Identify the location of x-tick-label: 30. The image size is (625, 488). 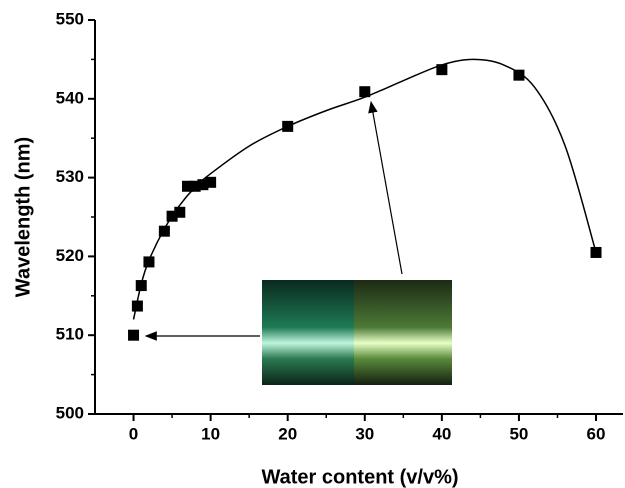
(364, 433).